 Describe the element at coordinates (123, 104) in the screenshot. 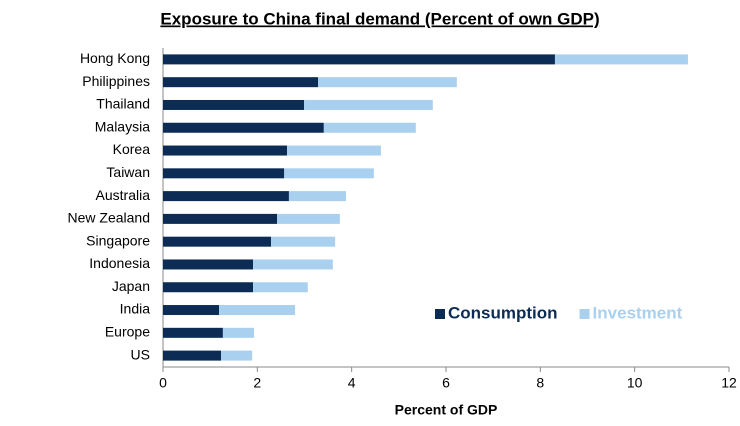

I see `y-tick-label: Thailand` at that location.